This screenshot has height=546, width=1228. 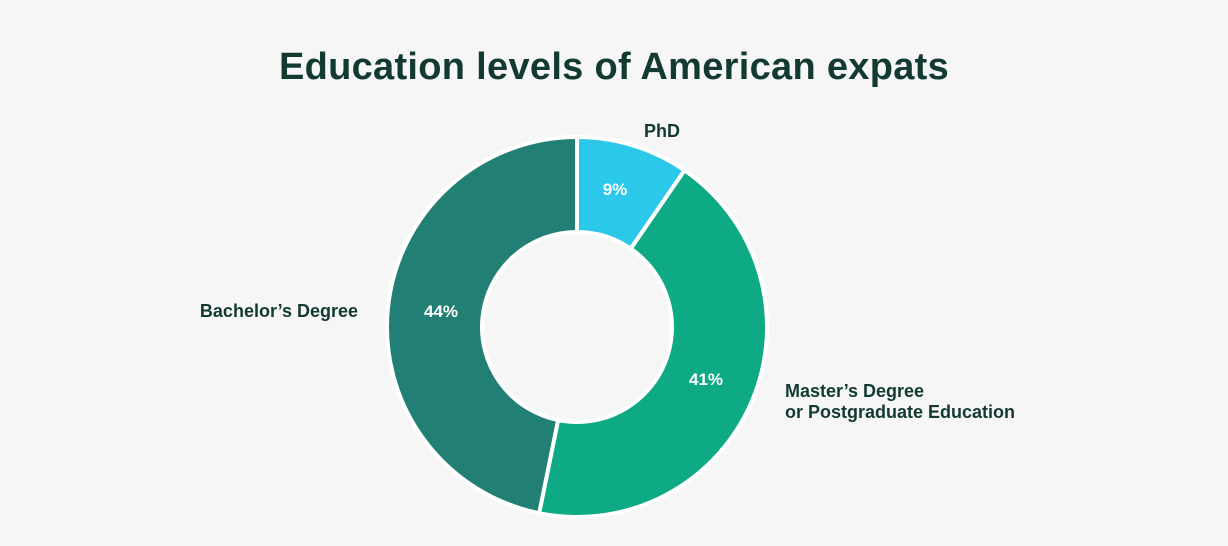 I want to click on category-label-masters-degree-or-postgraduate-education-line1: Master’s Degree, so click(x=854, y=391).